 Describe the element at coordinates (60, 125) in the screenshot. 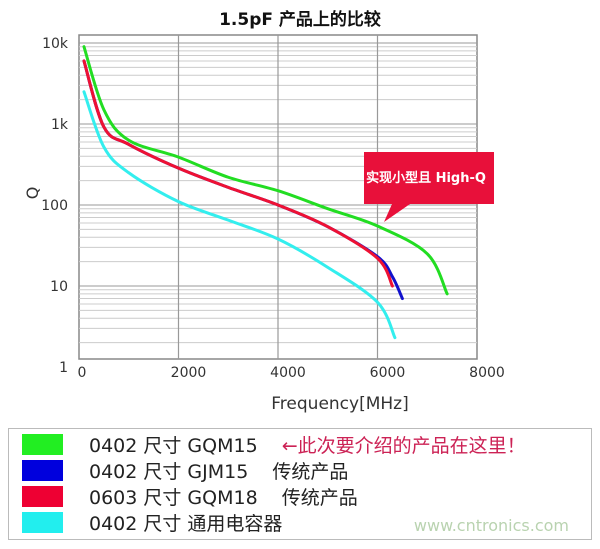

I see `y-tick-label: 1k` at that location.